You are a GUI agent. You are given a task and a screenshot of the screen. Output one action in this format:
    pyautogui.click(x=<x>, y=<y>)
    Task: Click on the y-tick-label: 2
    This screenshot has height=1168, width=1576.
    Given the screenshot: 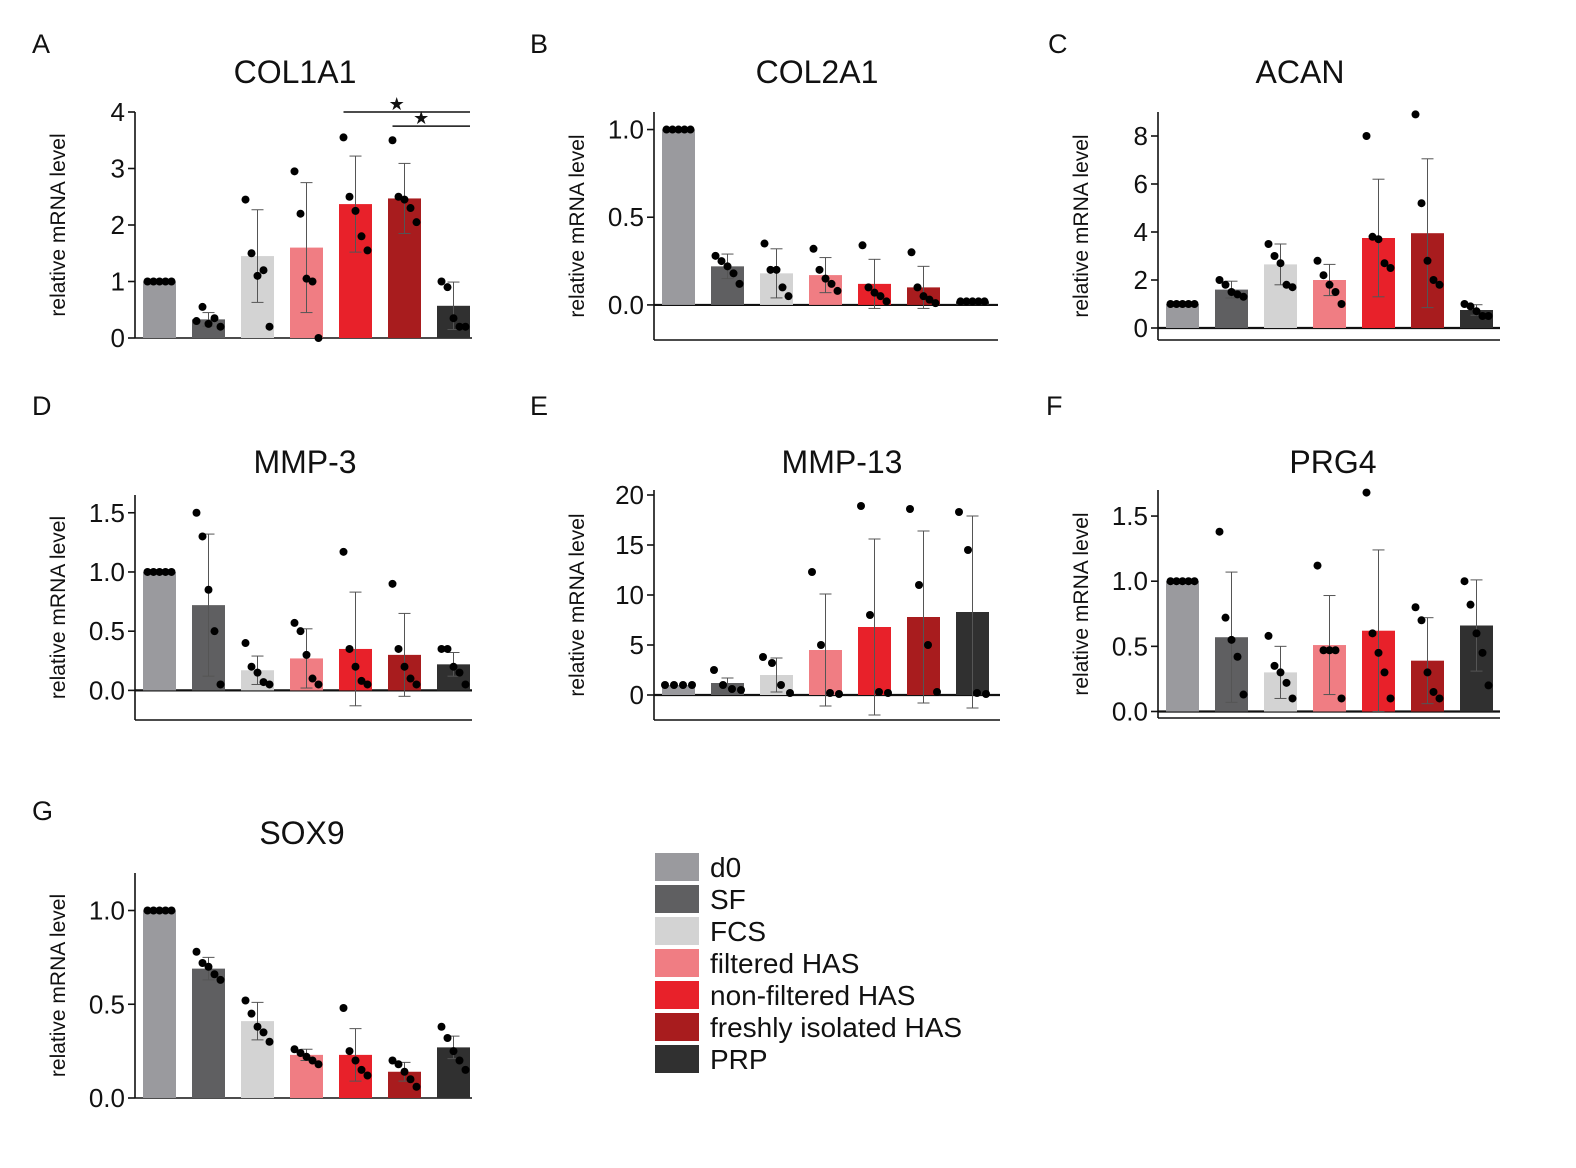 What is the action you would take?
    pyautogui.click(x=1141, y=280)
    